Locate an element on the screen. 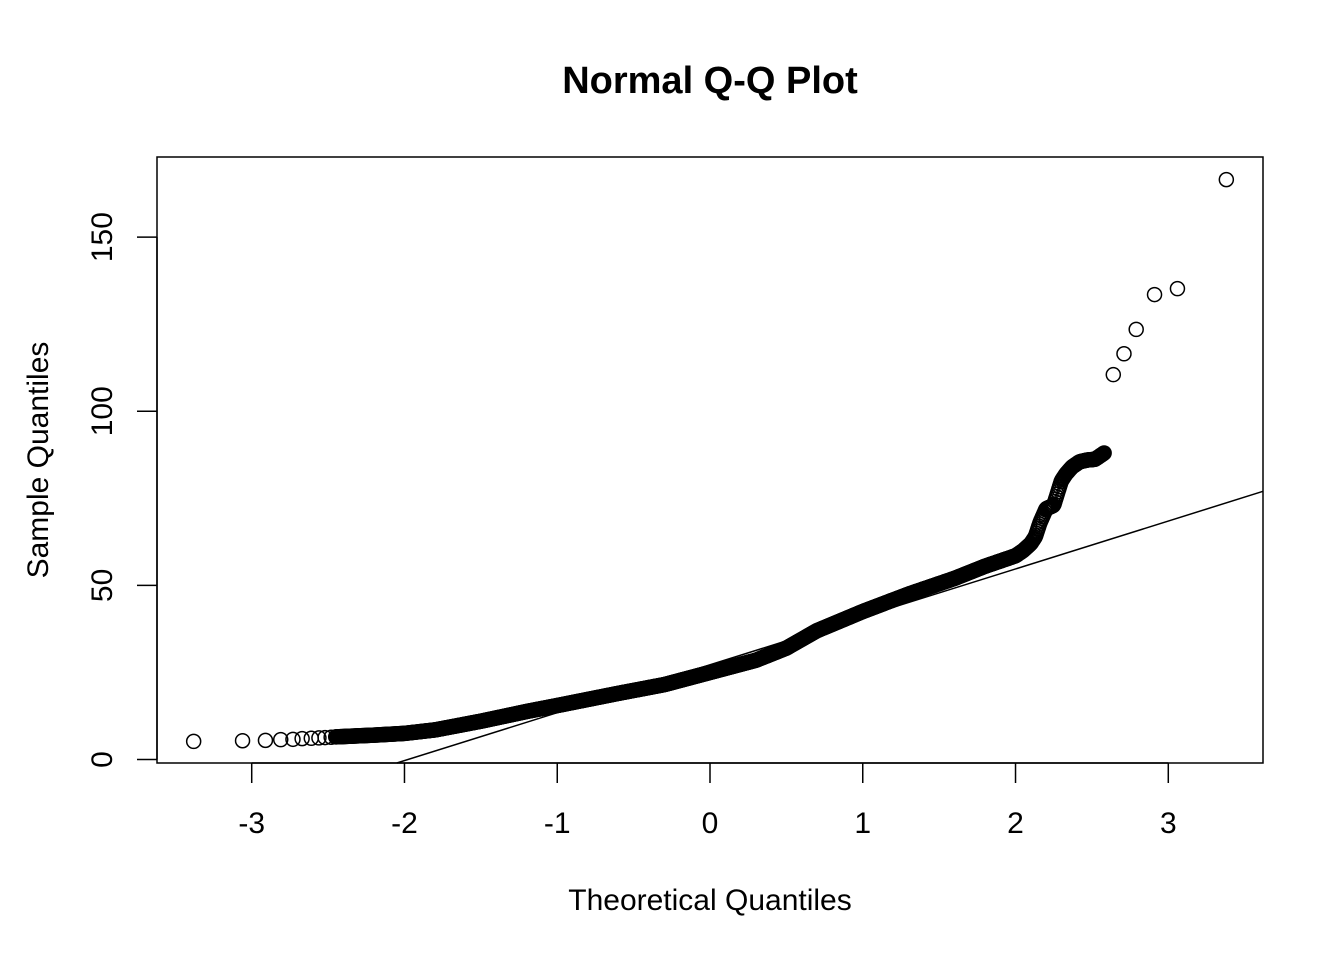 Image resolution: width=1344 pixels, height=960 pixels. x-tick-label: 2 is located at coordinates (1015, 823).